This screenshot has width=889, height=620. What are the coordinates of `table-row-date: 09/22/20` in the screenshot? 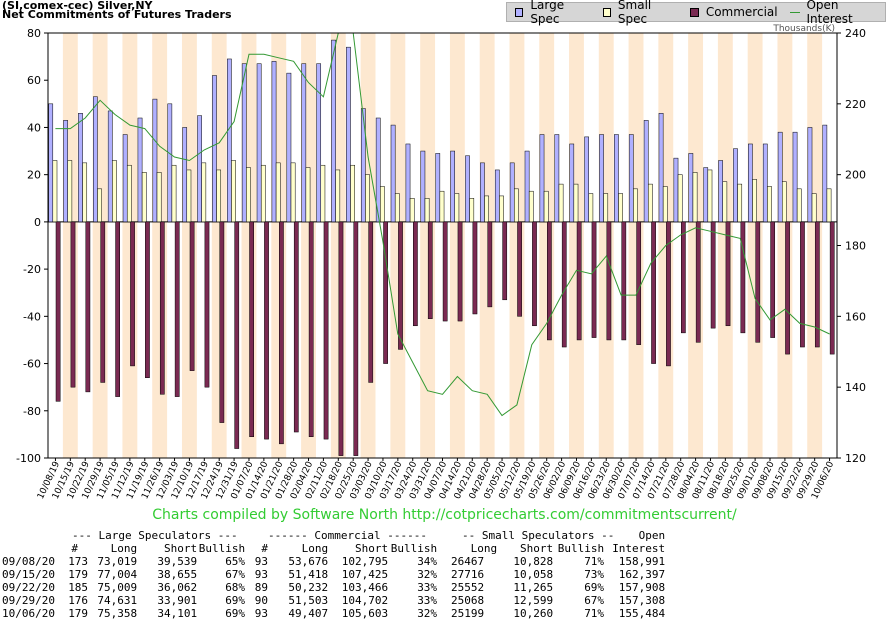 It's located at (28, 587).